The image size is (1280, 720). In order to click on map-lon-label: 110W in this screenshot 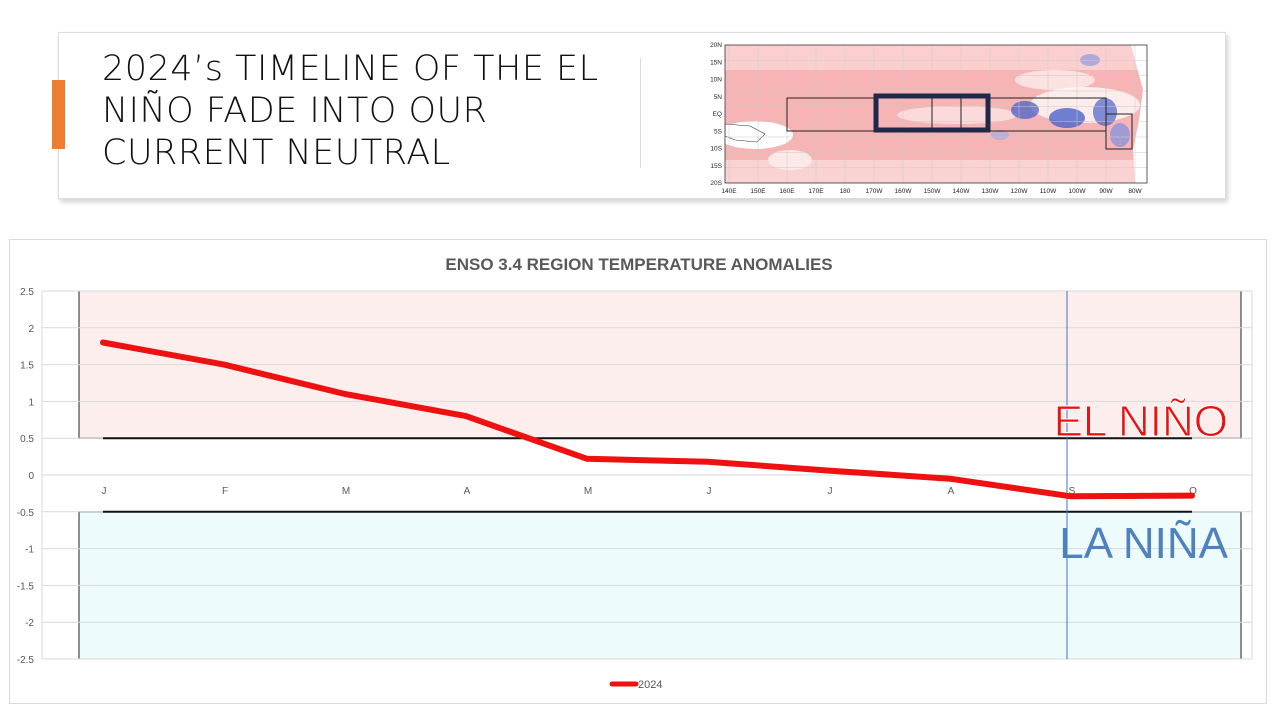, I will do `click(1048, 191)`.